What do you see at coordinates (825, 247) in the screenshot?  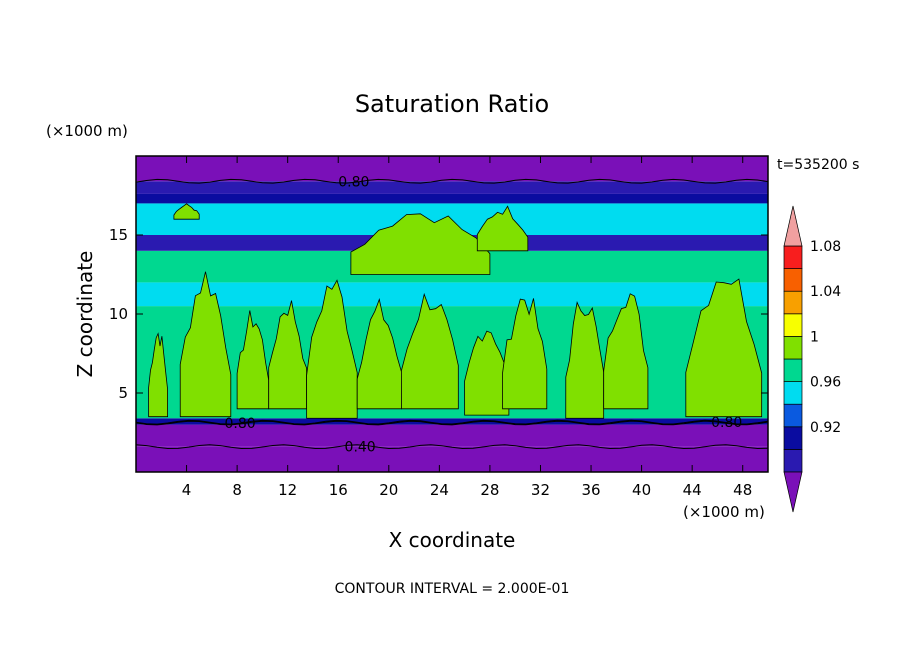 I see `colorbar-tick-label: 1.08` at bounding box center [825, 247].